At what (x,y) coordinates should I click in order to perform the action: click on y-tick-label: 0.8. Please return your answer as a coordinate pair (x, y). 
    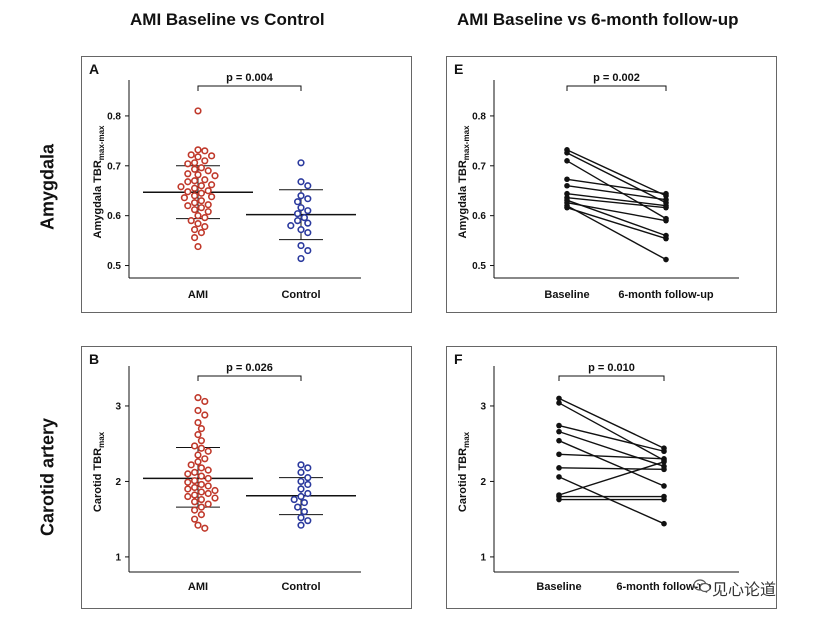
    Looking at the image, I should click on (479, 116).